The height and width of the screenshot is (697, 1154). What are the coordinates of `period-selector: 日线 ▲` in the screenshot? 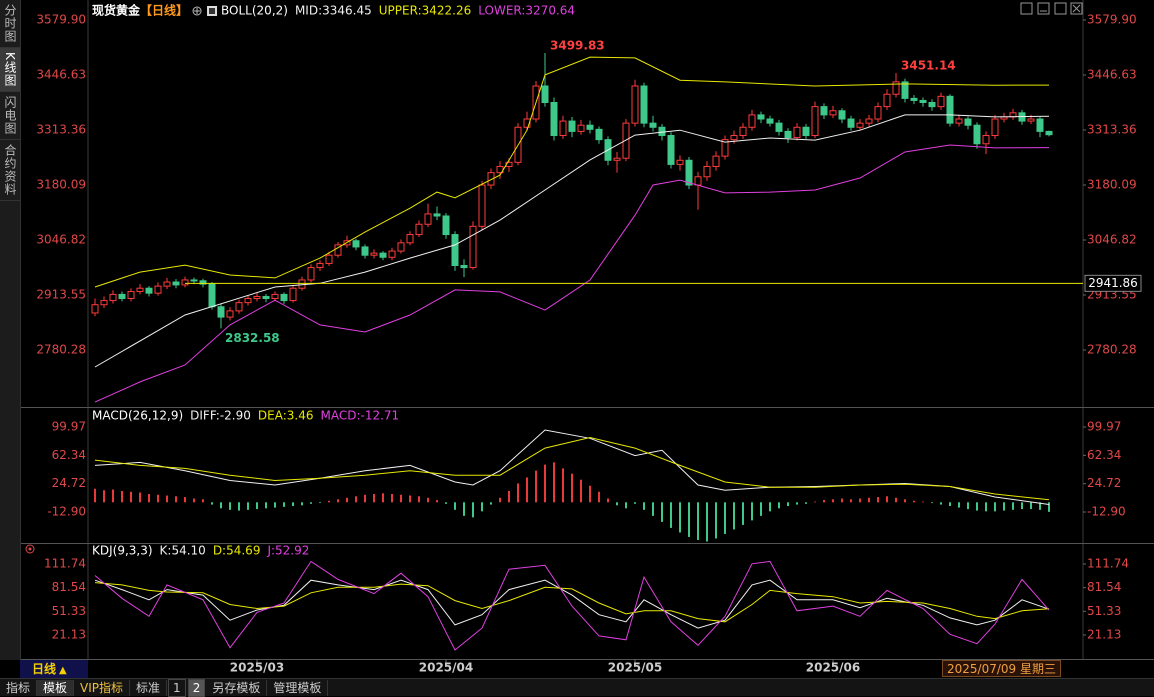 It's located at (54, 669).